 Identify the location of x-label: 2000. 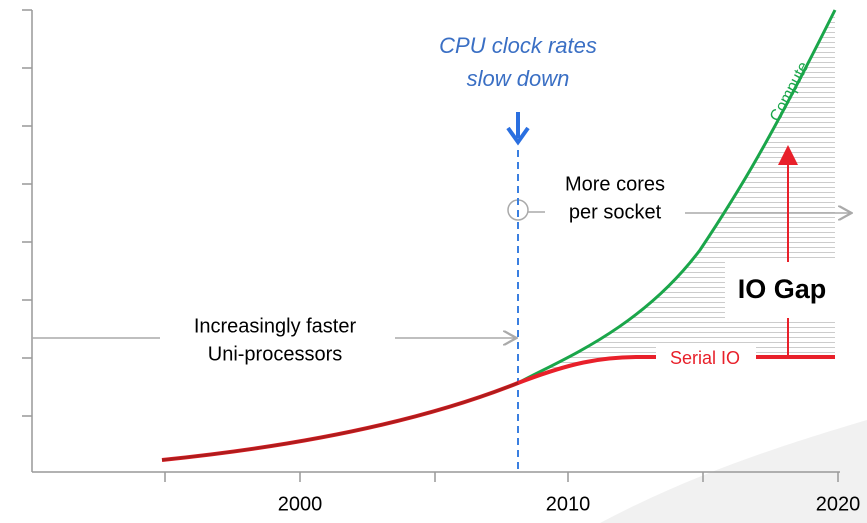
(300, 504).